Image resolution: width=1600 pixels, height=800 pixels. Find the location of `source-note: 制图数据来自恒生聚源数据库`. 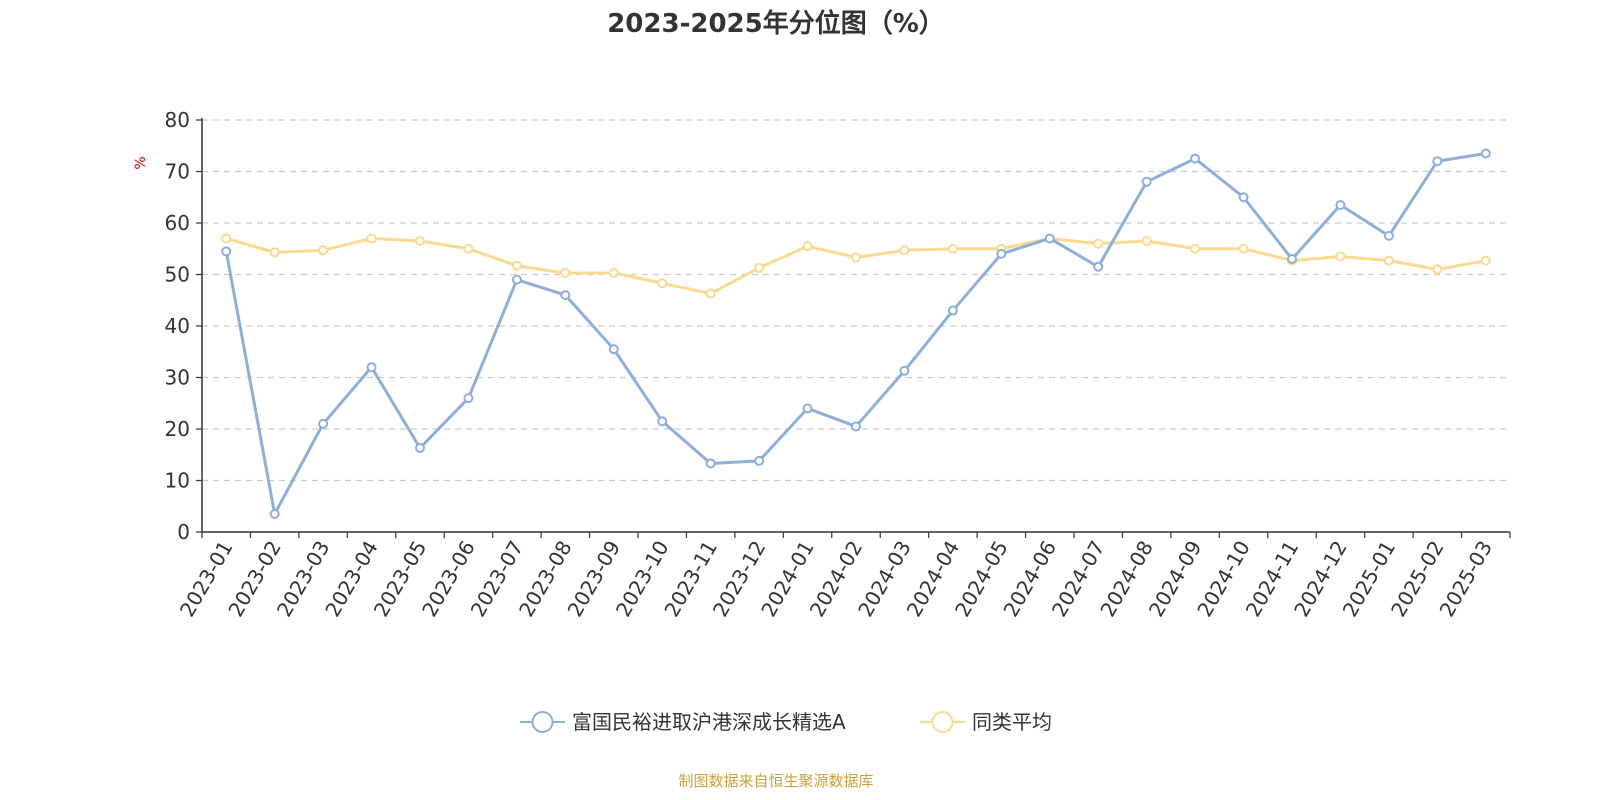

source-note: 制图数据来自恒生聚源数据库 is located at coordinates (775, 781).